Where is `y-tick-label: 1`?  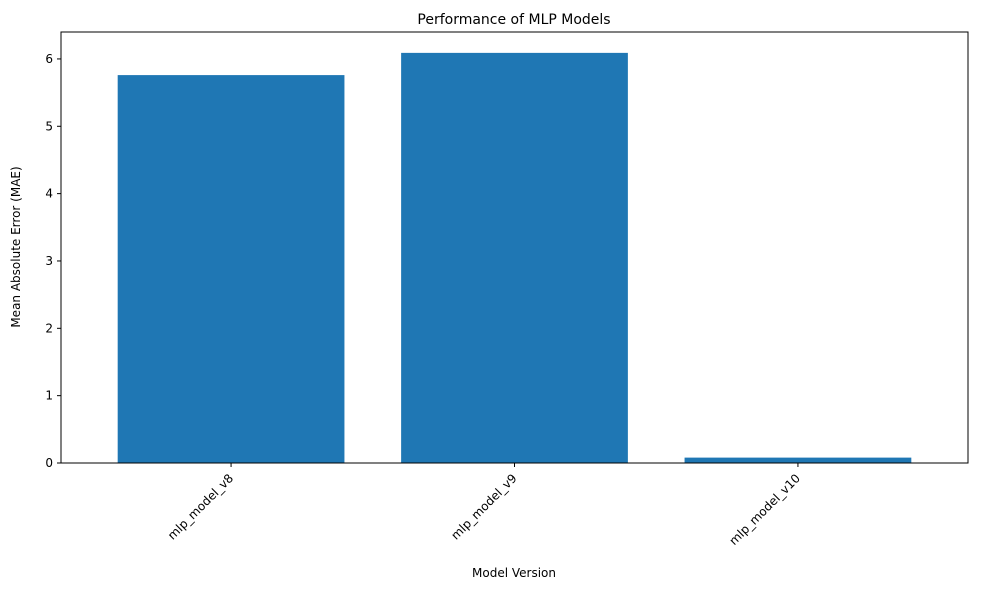
y-tick-label: 1 is located at coordinates (49, 396).